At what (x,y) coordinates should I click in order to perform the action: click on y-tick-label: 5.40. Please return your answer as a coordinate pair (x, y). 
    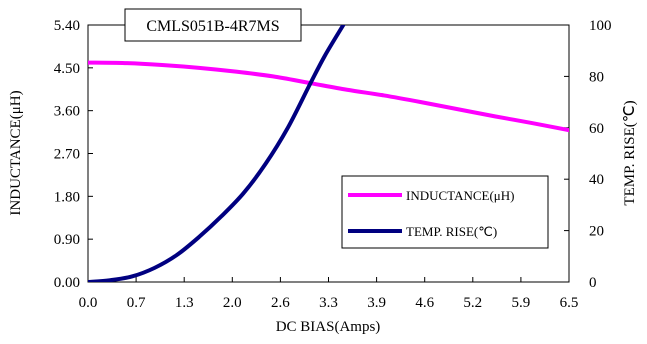
    Looking at the image, I should click on (67, 26).